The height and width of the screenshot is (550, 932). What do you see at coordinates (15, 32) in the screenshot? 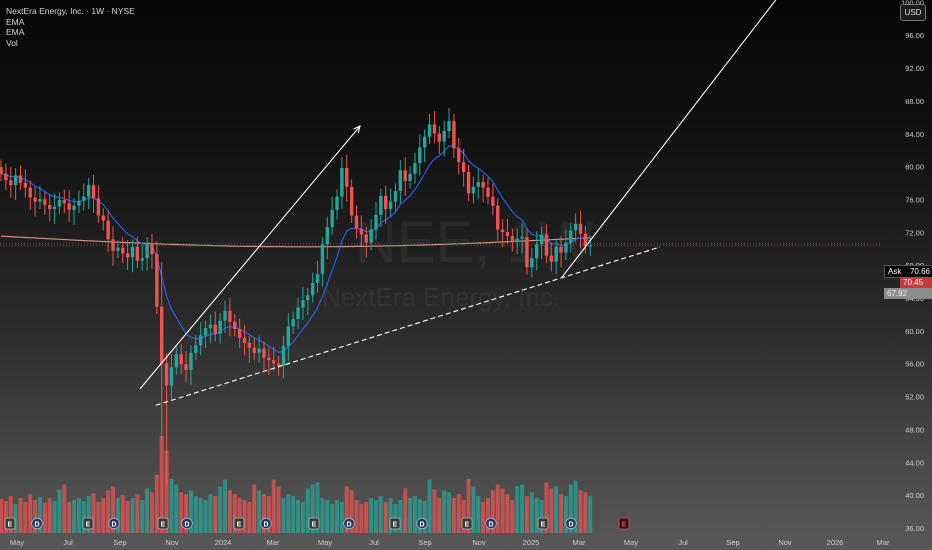
I see `legend-ema-2: EMA` at bounding box center [15, 32].